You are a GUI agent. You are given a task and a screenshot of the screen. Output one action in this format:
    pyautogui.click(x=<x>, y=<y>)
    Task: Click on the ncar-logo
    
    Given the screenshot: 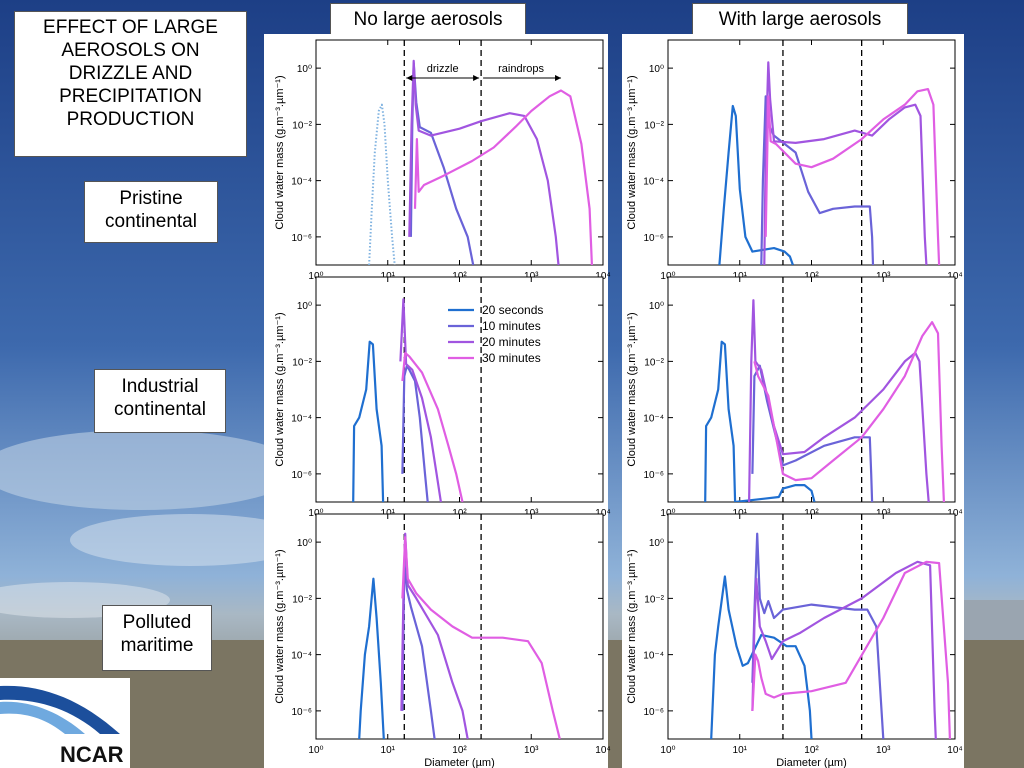 What is the action you would take?
    pyautogui.click(x=65, y=723)
    